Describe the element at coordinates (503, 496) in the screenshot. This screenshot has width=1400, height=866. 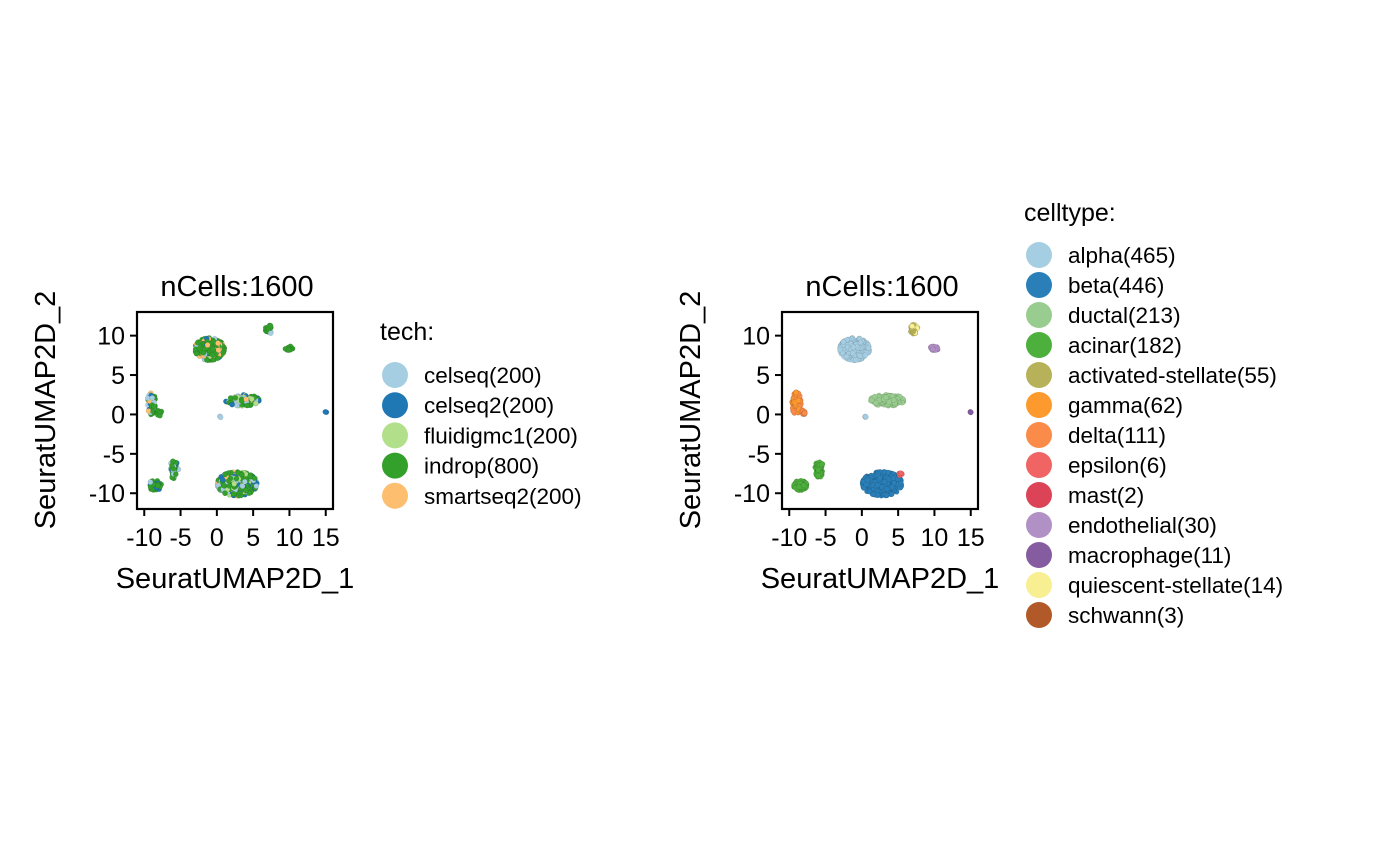
I see `legend-label: smartseq2(200)` at that location.